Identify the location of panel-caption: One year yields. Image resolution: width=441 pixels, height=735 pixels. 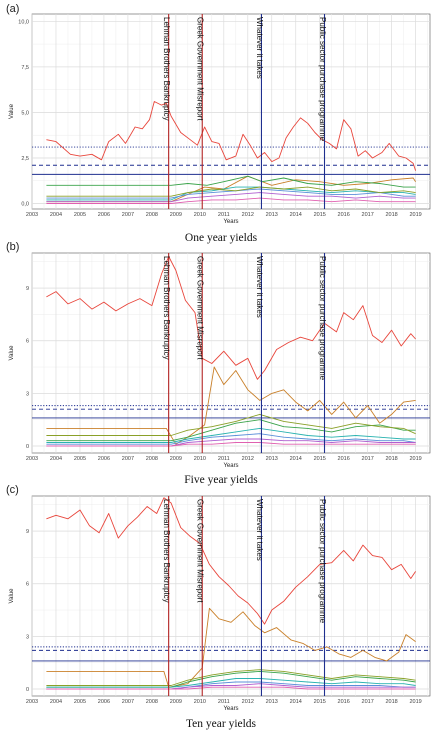
(221, 238).